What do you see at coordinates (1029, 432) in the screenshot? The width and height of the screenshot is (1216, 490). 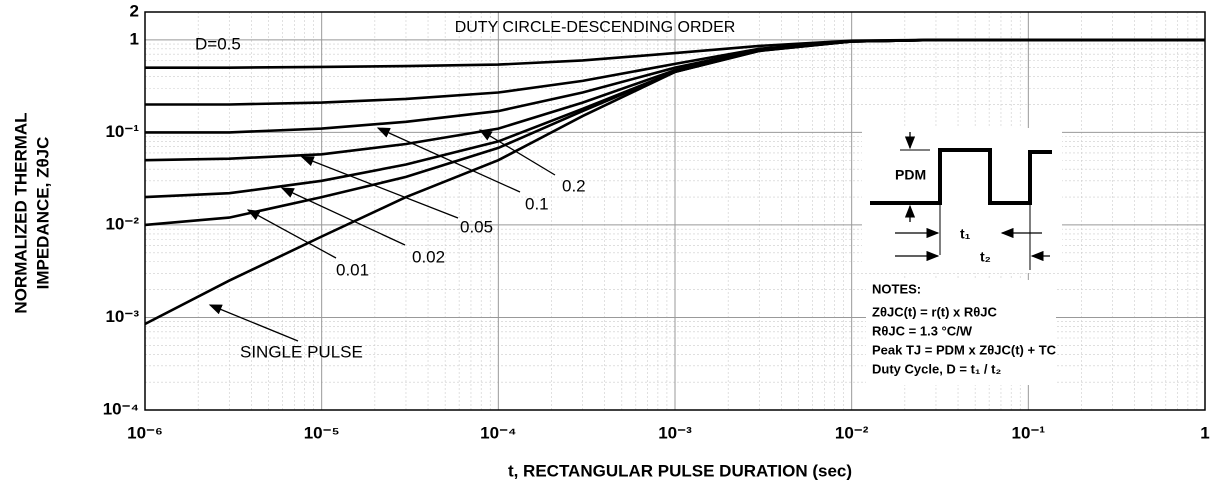 I see `x-tick-label: 10⁻¹` at bounding box center [1029, 432].